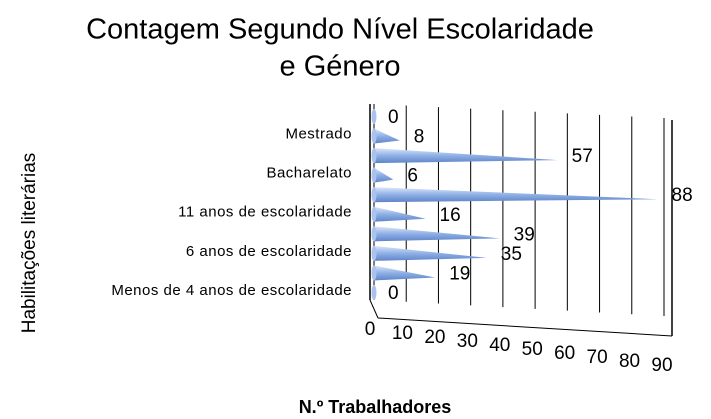 The width and height of the screenshot is (711, 419). I want to click on y-tick-label: Mestrado, so click(318, 134).